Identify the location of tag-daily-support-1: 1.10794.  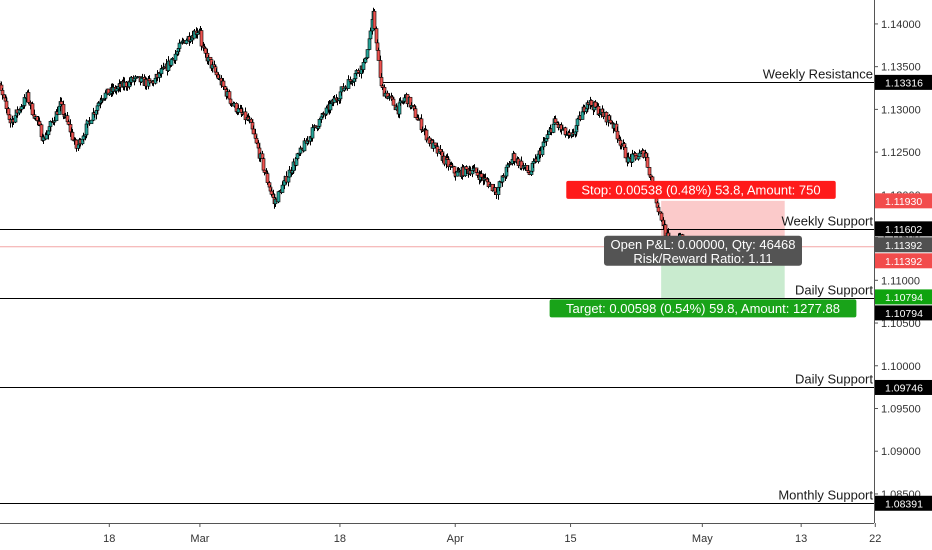
(903, 313).